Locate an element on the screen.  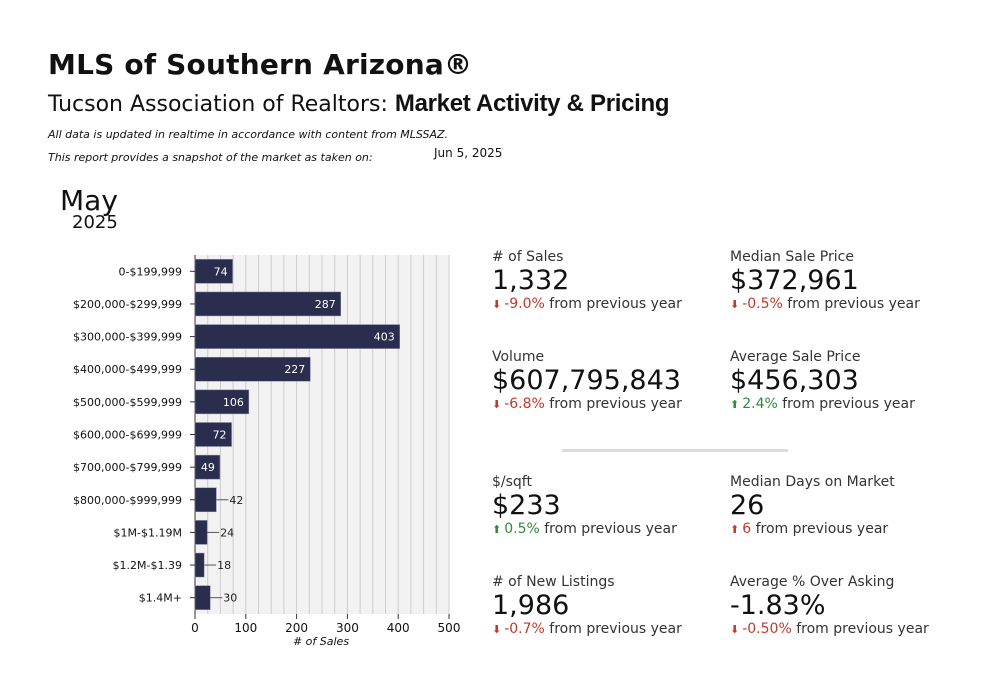
kpi-avg-price-change: ⬆ 2.4% from previous year is located at coordinates (822, 404).